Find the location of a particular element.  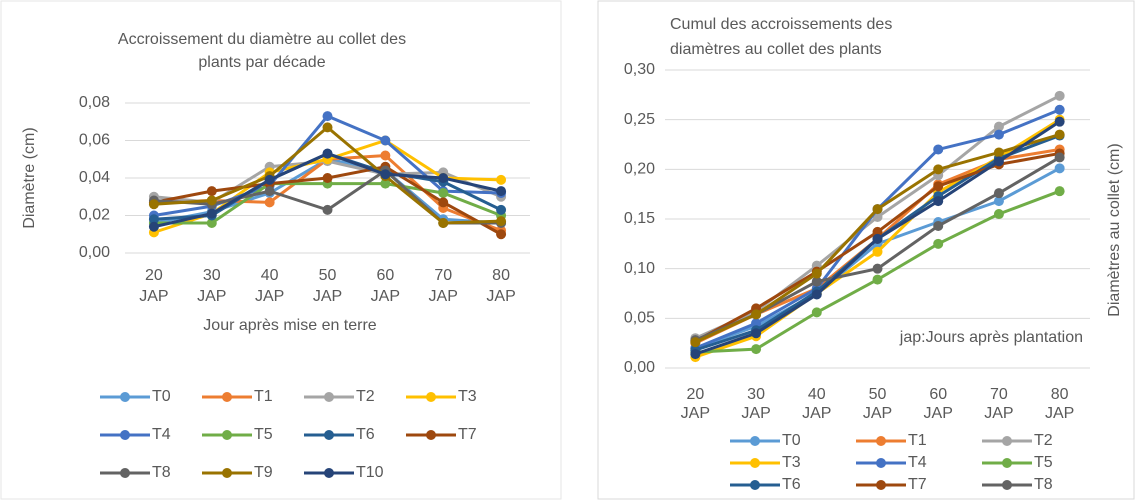

legend-label: T10 is located at coordinates (370, 472).